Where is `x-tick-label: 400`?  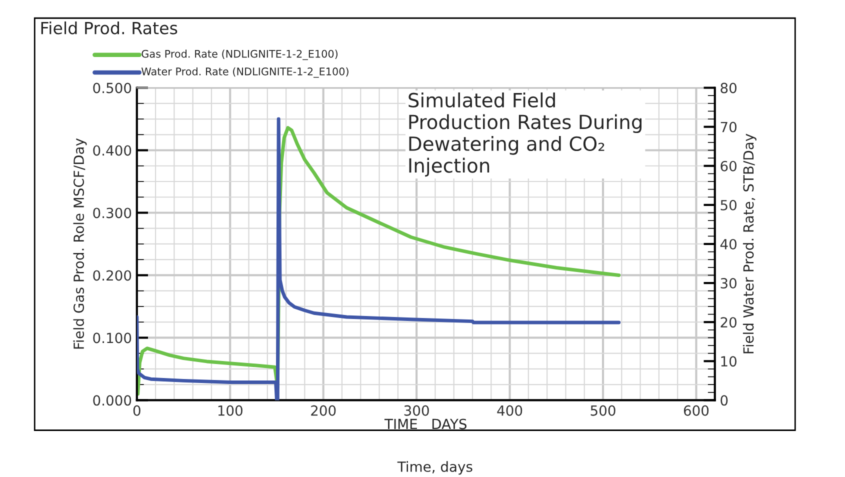
x-tick-label: 400 is located at coordinates (509, 410).